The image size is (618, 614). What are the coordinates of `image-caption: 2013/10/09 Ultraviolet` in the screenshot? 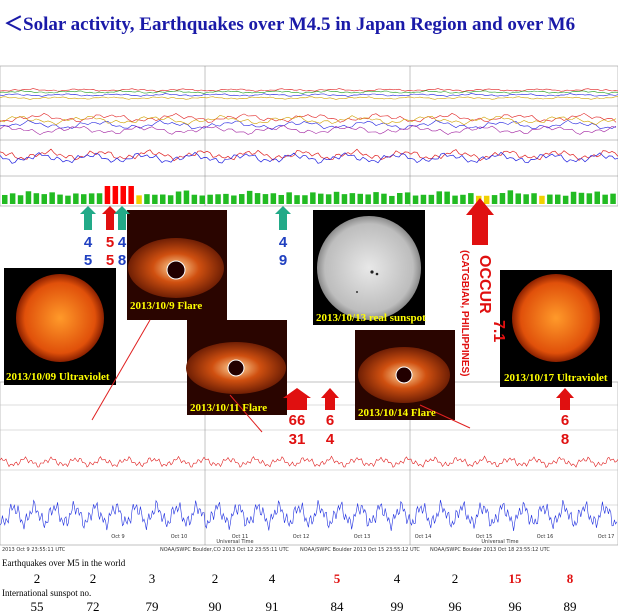 It's located at (58, 377).